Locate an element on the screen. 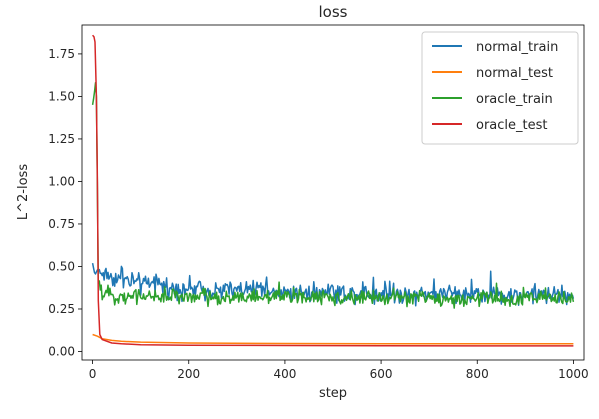 Image resolution: width=599 pixels, height=419 pixels. x-tick-label: 800 is located at coordinates (477, 374).